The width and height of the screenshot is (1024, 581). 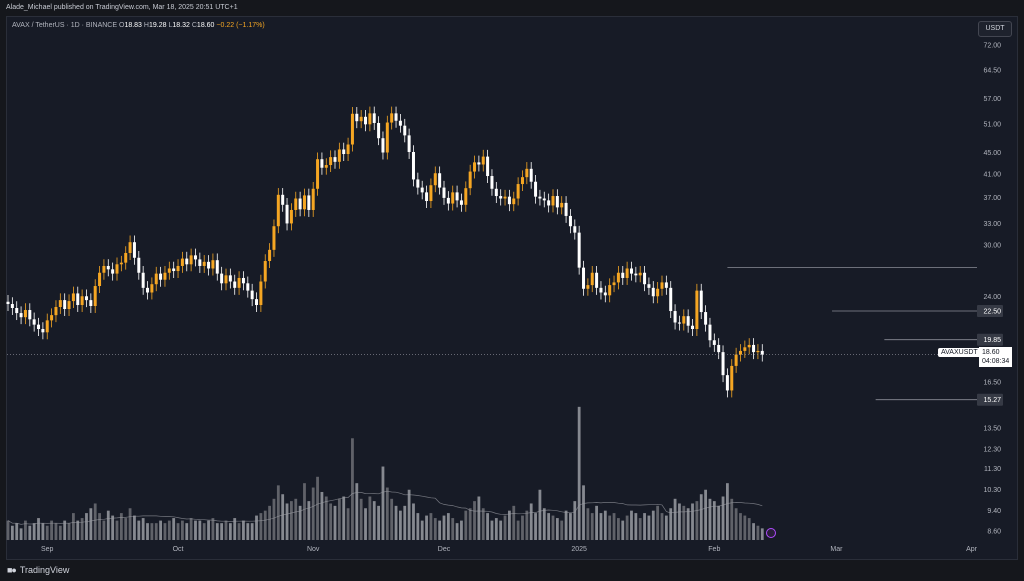 What do you see at coordinates (992, 46) in the screenshot?
I see `y-tick-label: 72.00` at bounding box center [992, 46].